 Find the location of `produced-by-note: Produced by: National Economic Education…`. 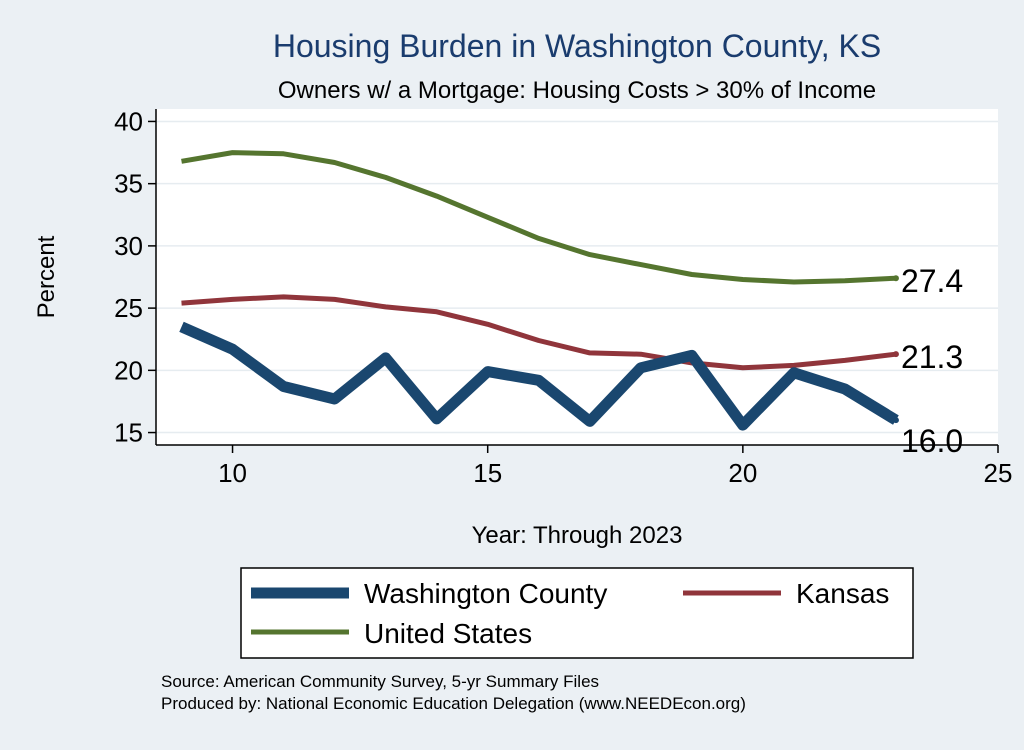

produced-by-note: Produced by: National Economic Education… is located at coordinates (453, 703).